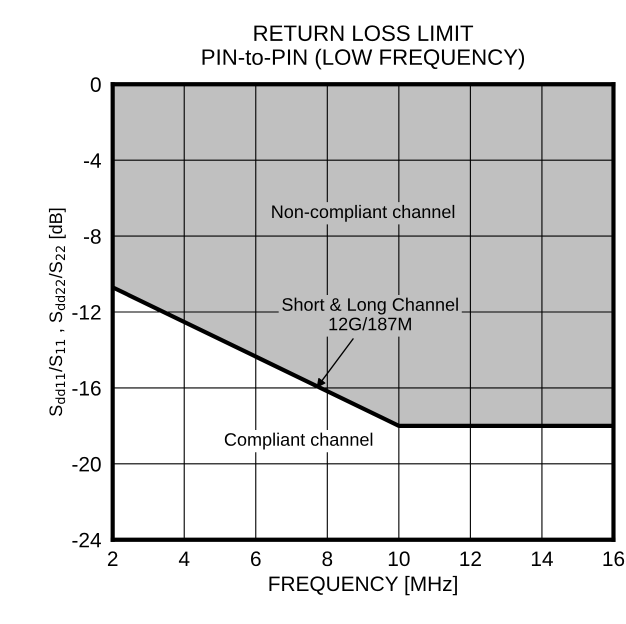 This screenshot has height=624, width=626. Describe the element at coordinates (113, 558) in the screenshot. I see `x-tick-label: 2` at that location.